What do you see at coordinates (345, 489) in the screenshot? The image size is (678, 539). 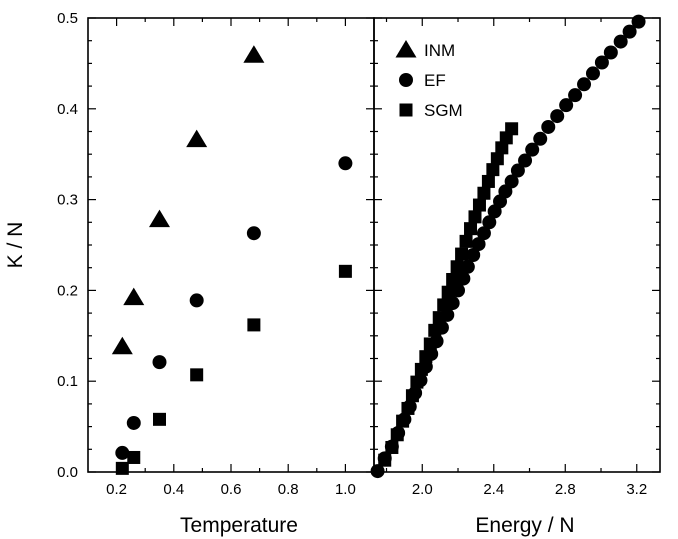 I see `panel-0-xtick-label: 1.0` at bounding box center [345, 489].